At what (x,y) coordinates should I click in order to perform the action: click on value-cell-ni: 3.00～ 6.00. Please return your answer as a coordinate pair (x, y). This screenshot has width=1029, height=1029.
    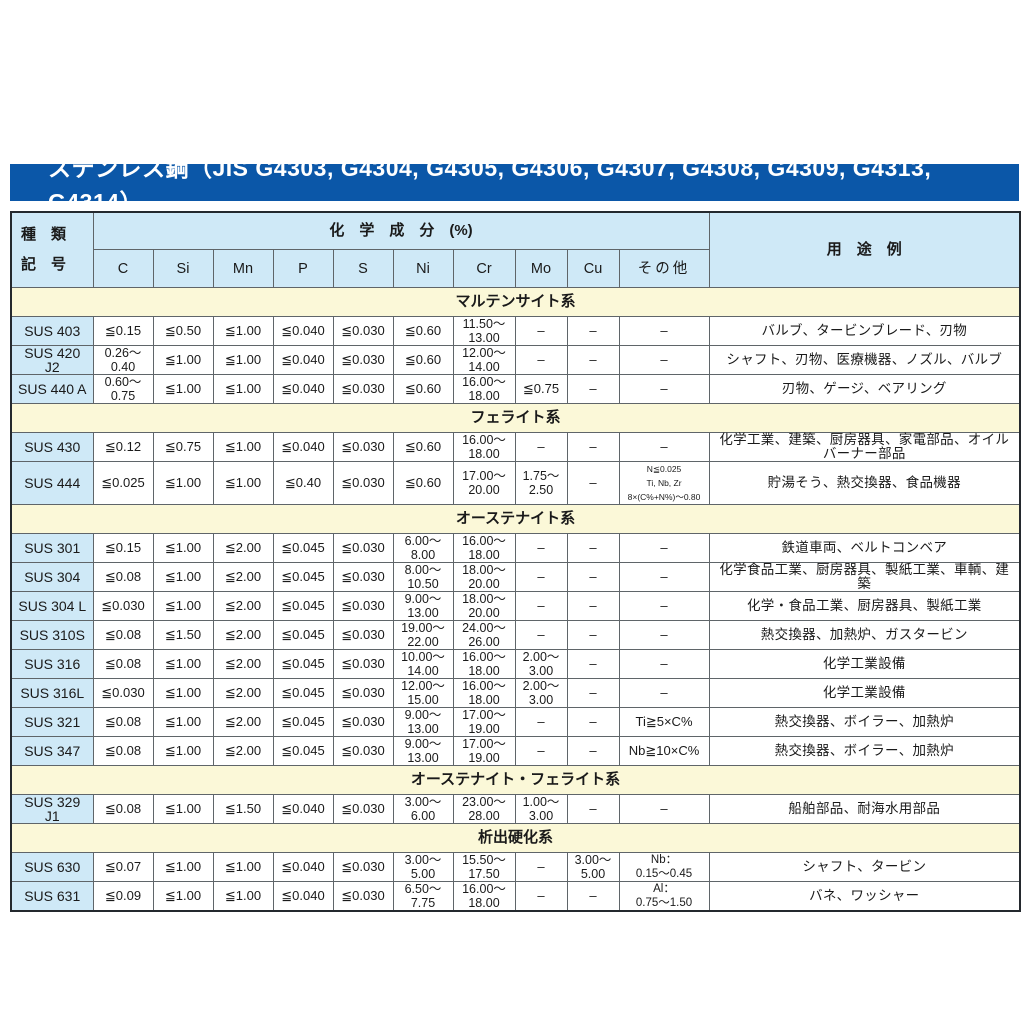
    Looking at the image, I should click on (423, 809).